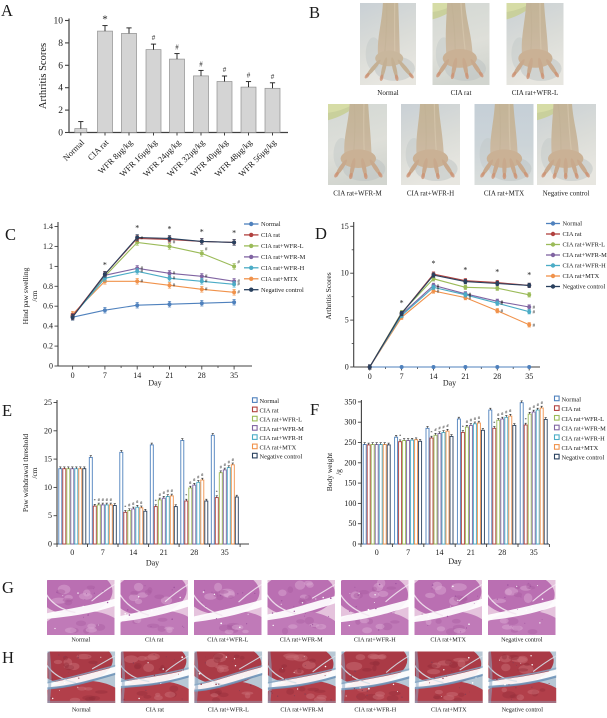  What do you see at coordinates (51, 266) in the screenshot?
I see `svg-text: 1` at bounding box center [51, 266].